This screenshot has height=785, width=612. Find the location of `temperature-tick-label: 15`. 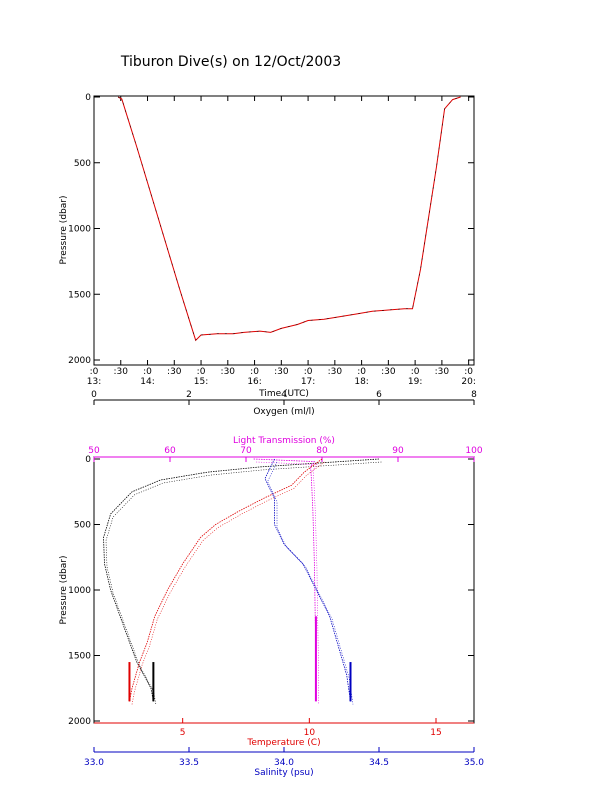

temperature-tick-label: 15 is located at coordinates (435, 733).